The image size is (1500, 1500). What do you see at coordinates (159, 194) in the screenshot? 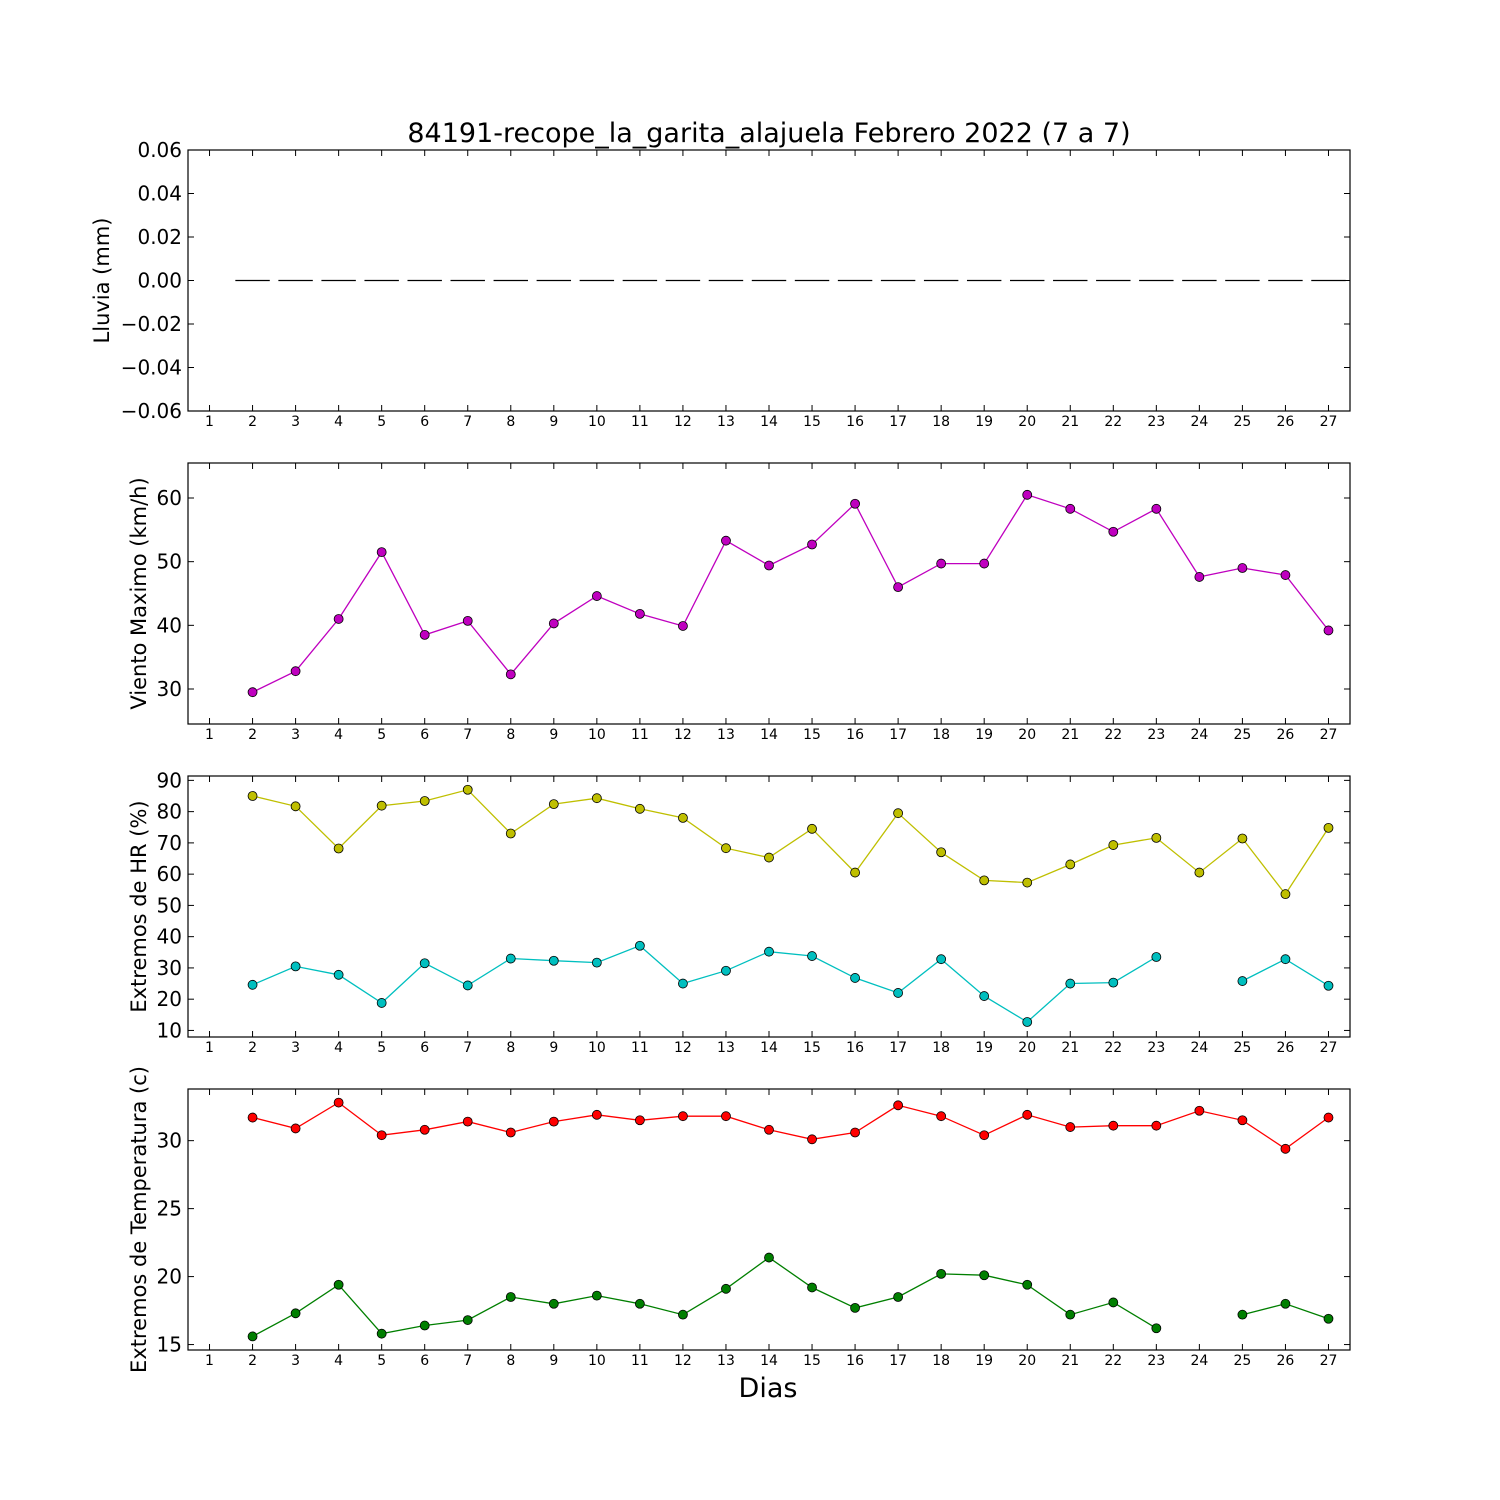
I see `y-tick-label: 0.04` at bounding box center [159, 194].